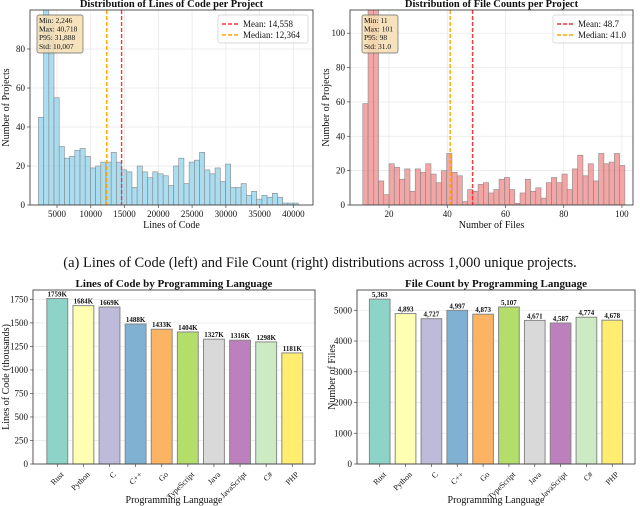 This screenshot has width=640, height=506. I want to click on ytick-label: 60, so click(21, 88).